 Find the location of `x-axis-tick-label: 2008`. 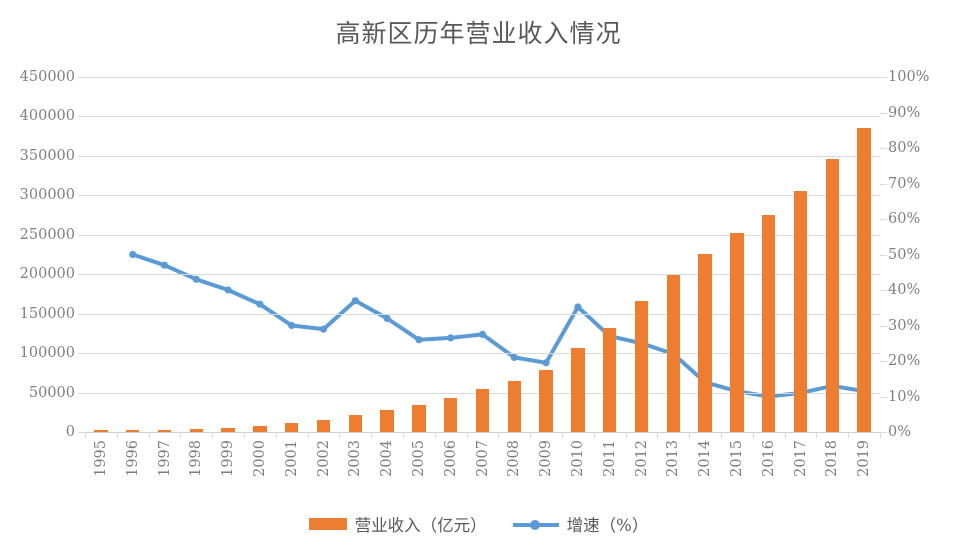

x-axis-tick-label: 2008 is located at coordinates (514, 458).